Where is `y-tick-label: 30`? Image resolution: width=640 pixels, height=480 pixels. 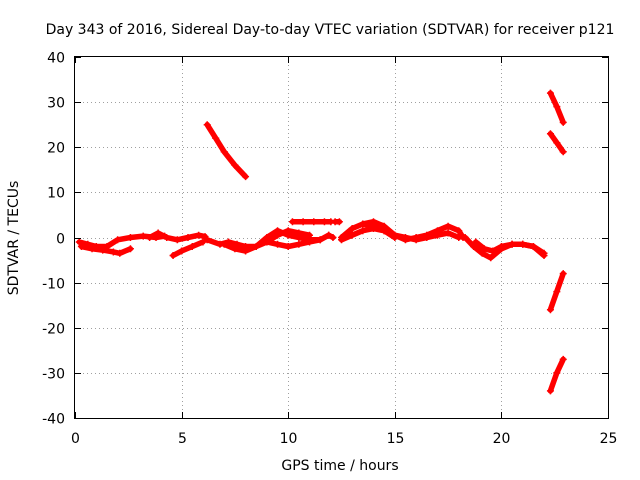 y-tick-label: 30 is located at coordinates (56, 104).